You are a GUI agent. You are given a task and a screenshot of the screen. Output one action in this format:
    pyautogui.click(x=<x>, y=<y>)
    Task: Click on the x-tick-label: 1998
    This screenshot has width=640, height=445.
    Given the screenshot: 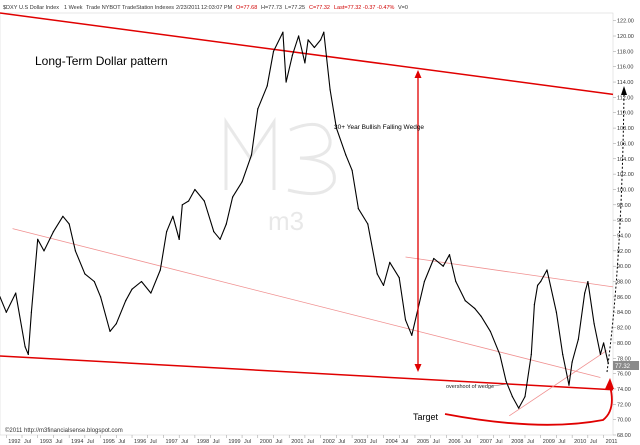 What is the action you would take?
    pyautogui.click(x=203, y=442)
    